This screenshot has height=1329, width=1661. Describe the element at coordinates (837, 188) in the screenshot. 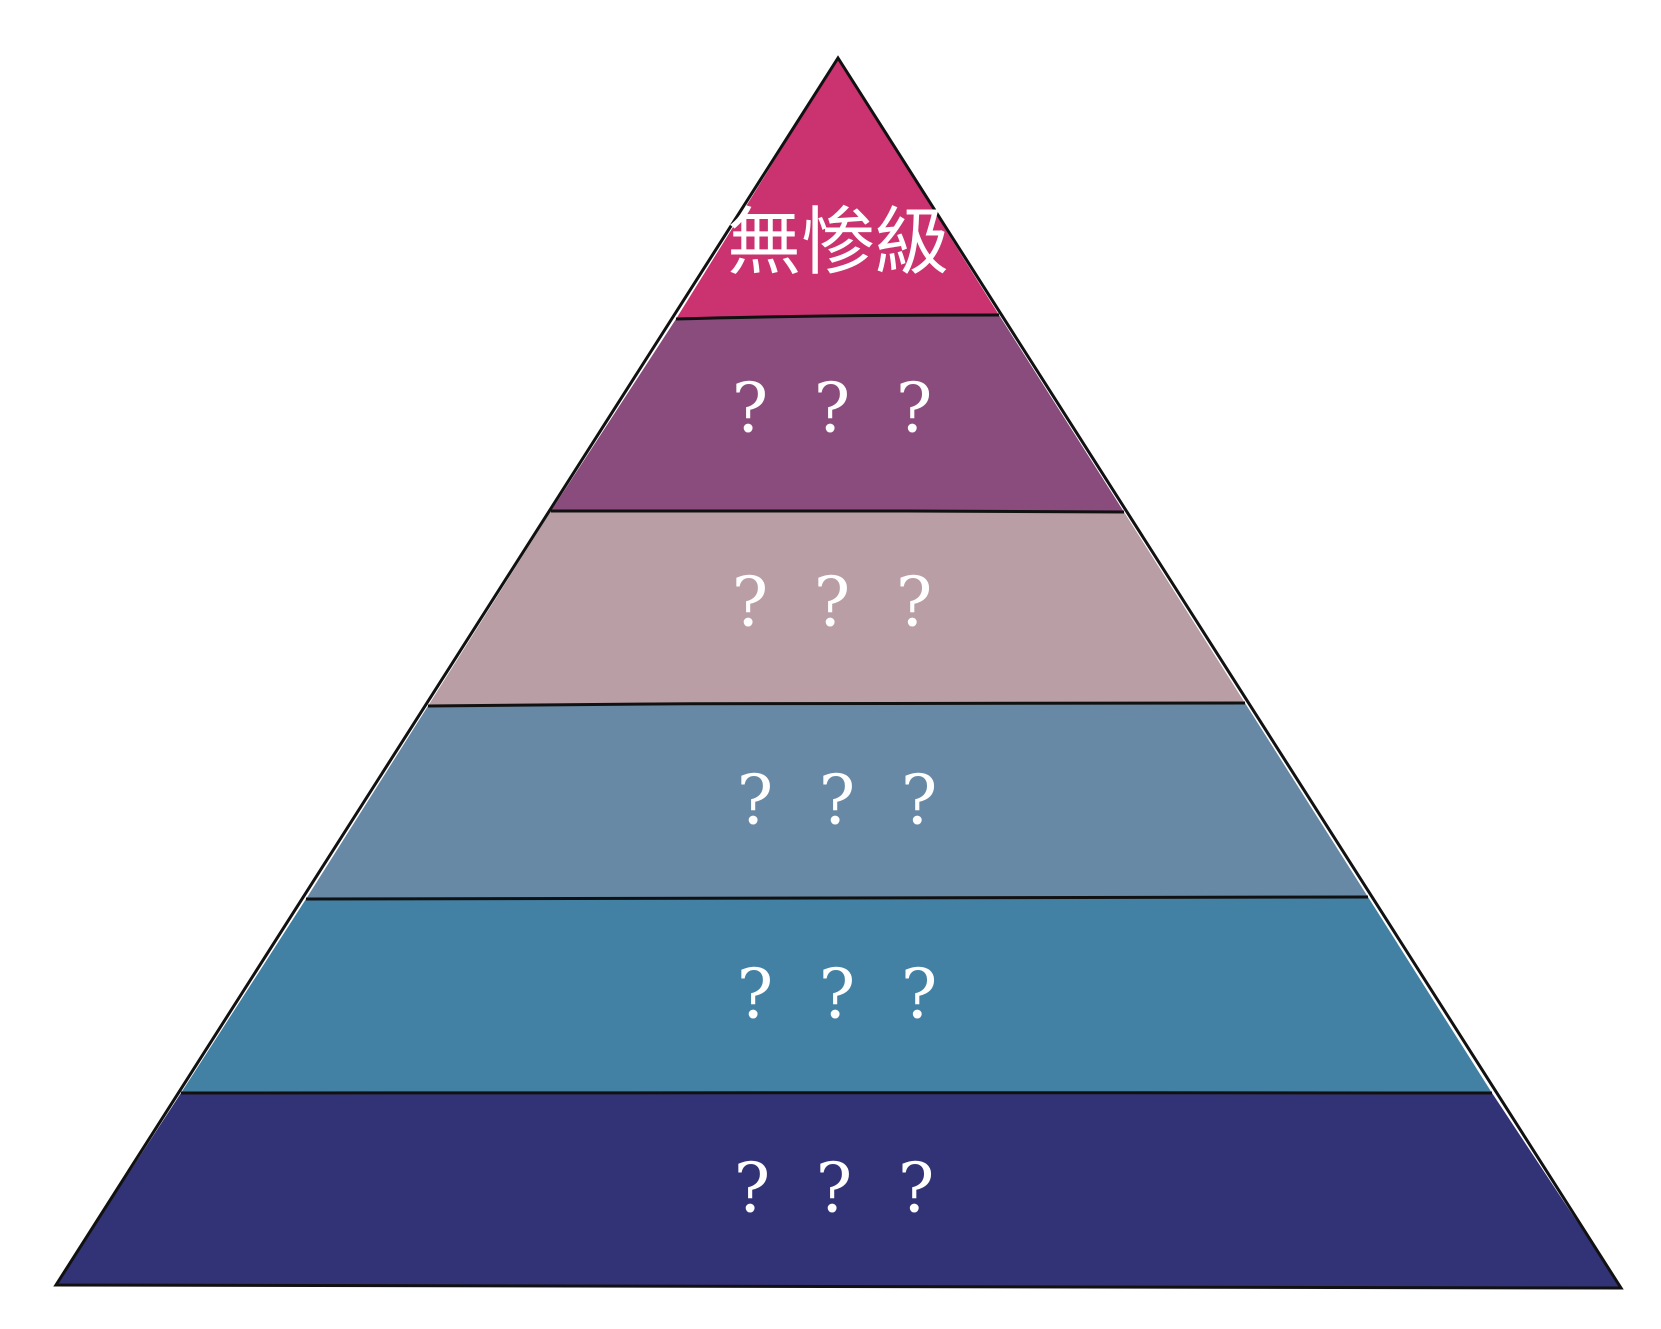

I see `tier-1-band` at that location.